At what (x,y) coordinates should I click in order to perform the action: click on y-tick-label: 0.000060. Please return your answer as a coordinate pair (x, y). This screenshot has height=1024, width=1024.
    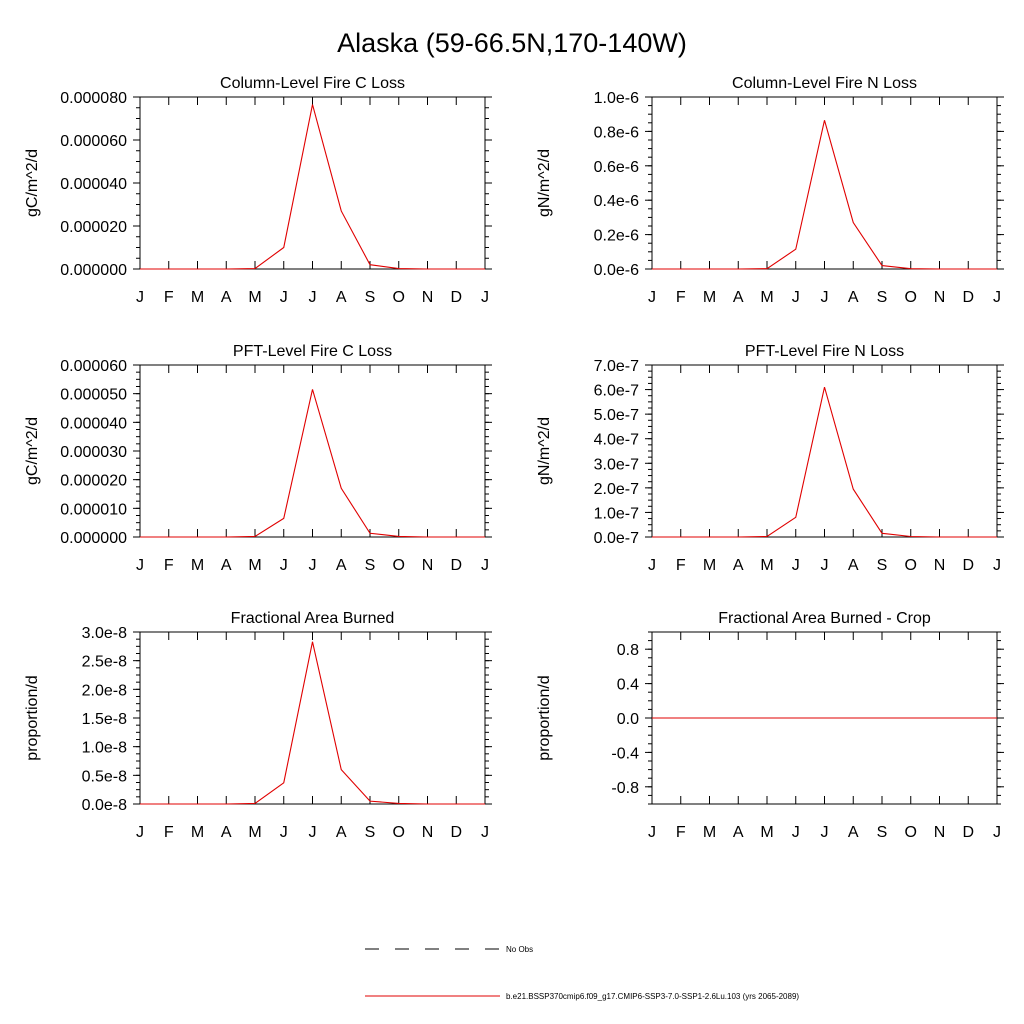
    Looking at the image, I should click on (93, 366).